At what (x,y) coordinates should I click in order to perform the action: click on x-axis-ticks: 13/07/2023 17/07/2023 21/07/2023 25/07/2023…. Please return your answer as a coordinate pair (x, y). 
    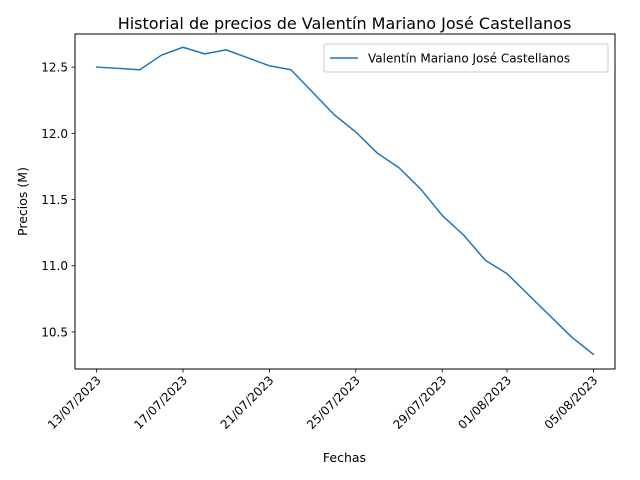
    Looking at the image, I should click on (323, 400).